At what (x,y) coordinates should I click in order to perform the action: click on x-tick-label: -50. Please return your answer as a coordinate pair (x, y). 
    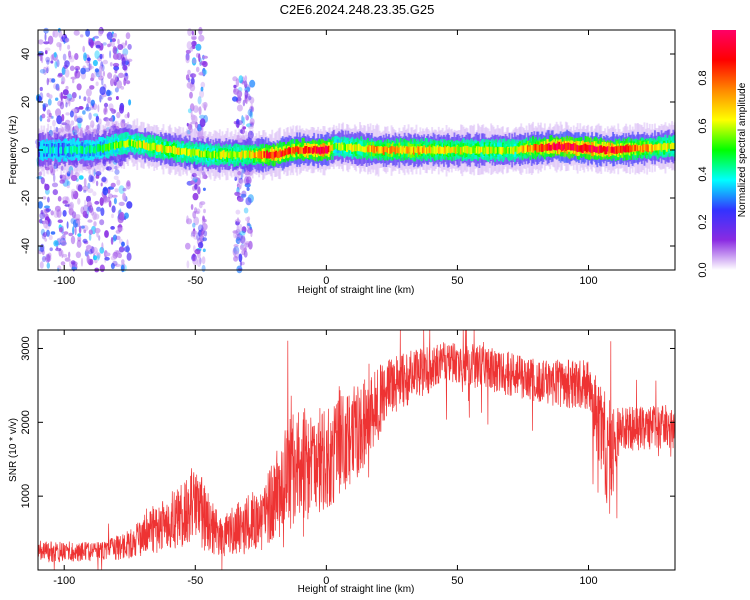
    Looking at the image, I should click on (195, 581).